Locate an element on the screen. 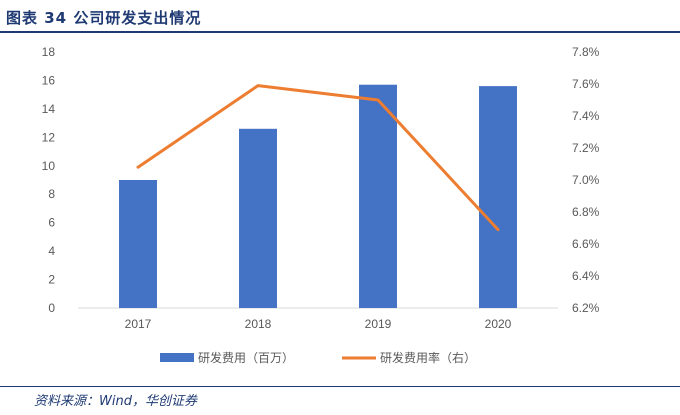  x-tick-label: 2020 is located at coordinates (498, 324).